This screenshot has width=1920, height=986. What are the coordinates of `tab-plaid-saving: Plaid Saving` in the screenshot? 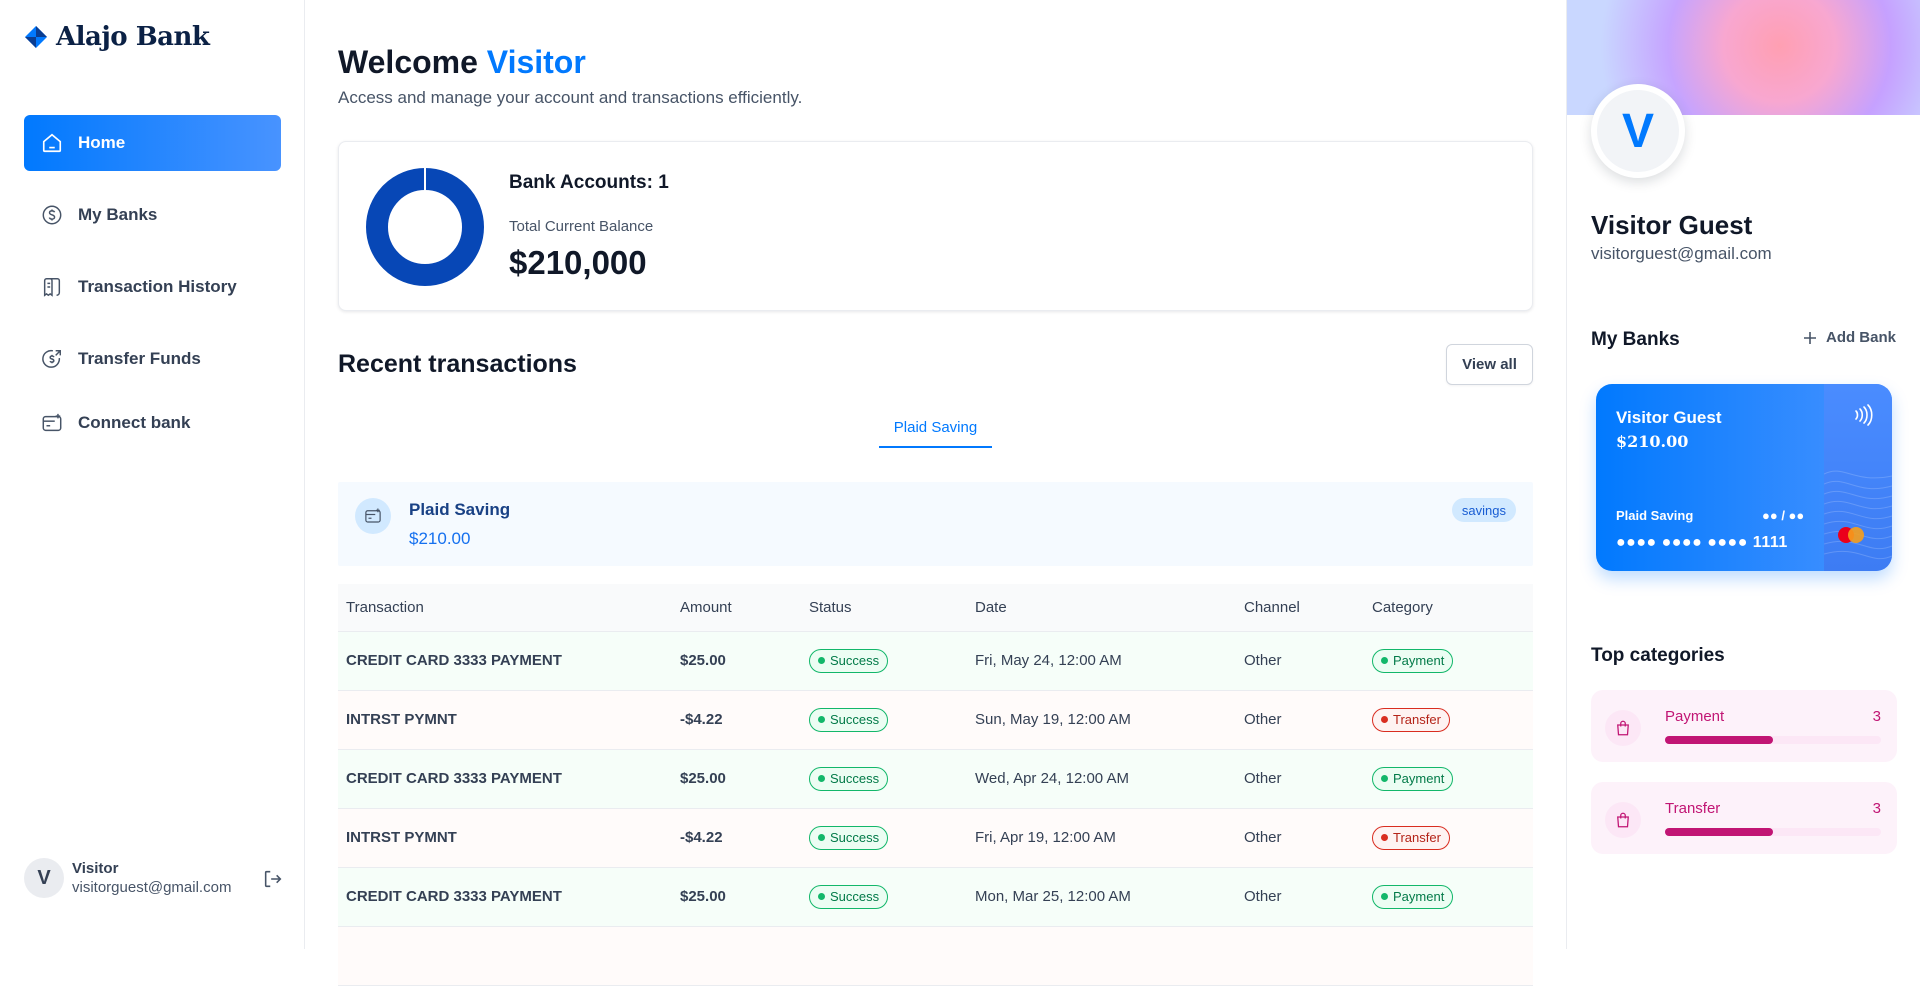 It's located at (935, 428).